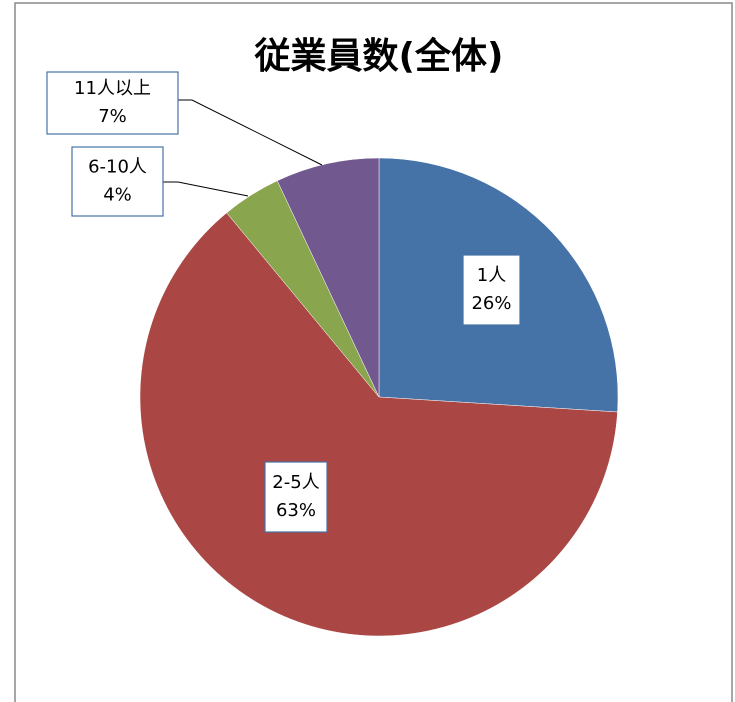 This screenshot has width=735, height=702. What do you see at coordinates (328, 277) in the screenshot?
I see `pie-slice` at bounding box center [328, 277].